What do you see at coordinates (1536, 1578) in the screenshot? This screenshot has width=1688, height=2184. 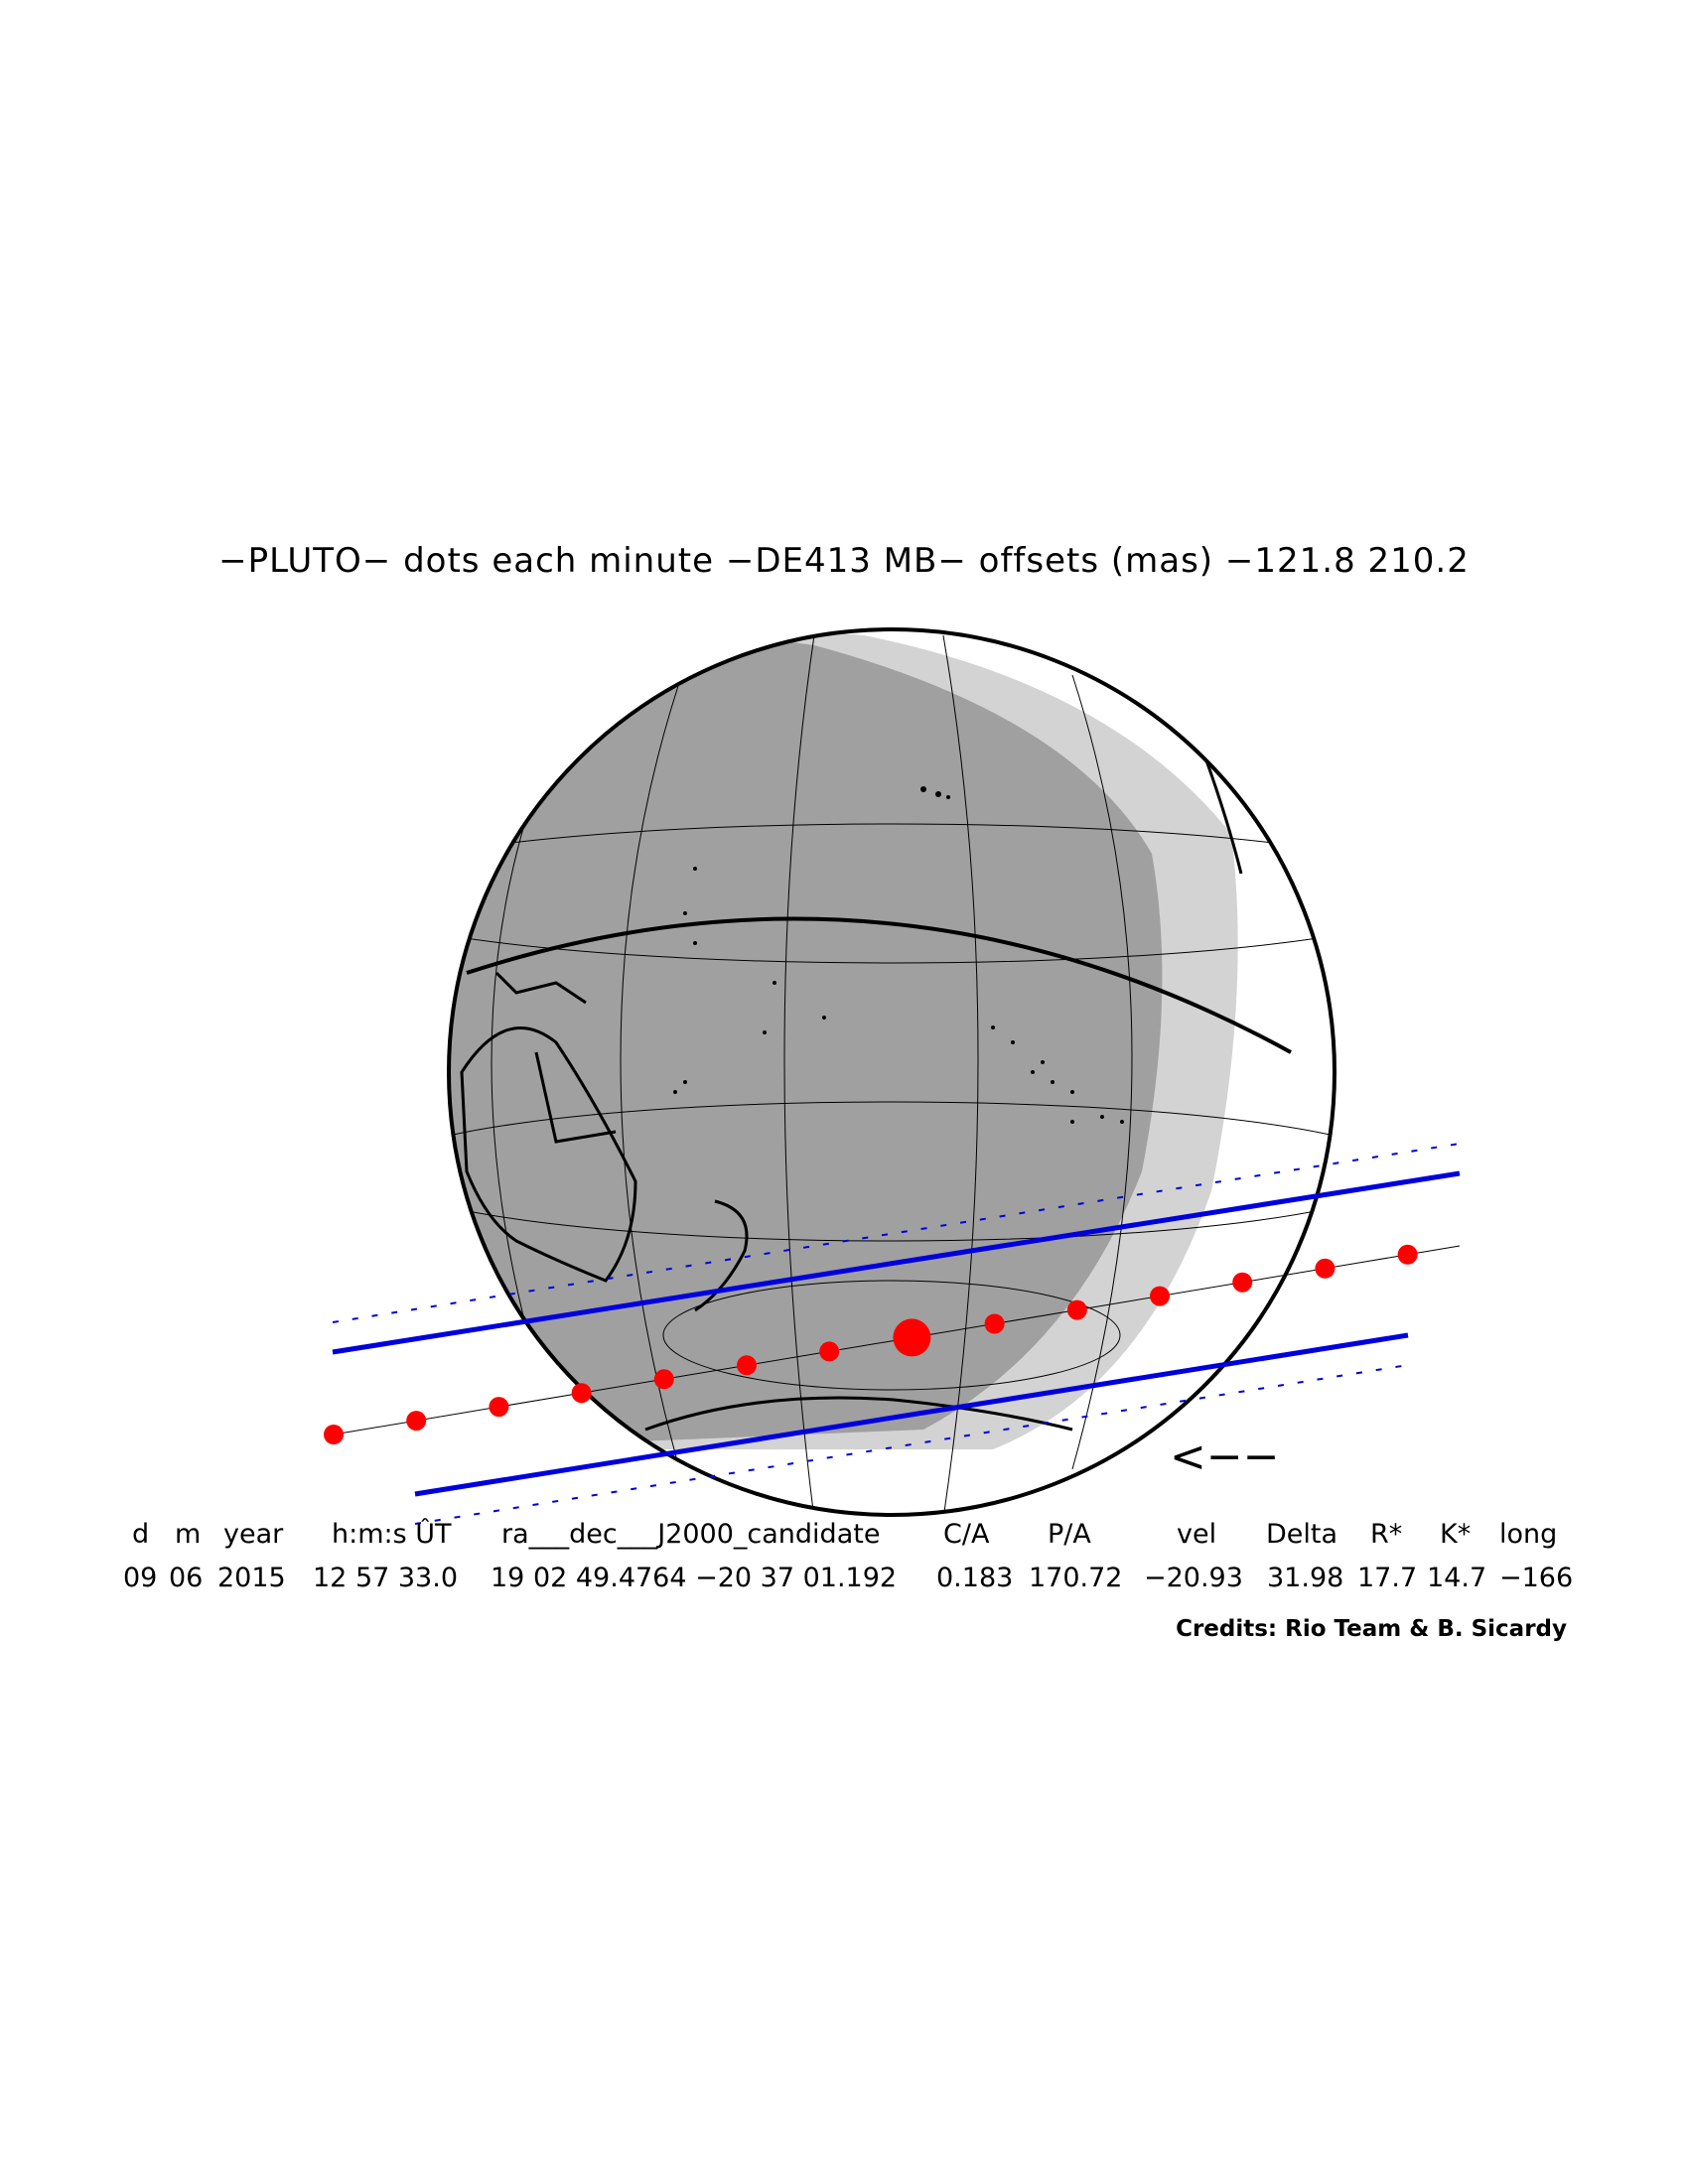 I see `table-value-long: −166` at bounding box center [1536, 1578].